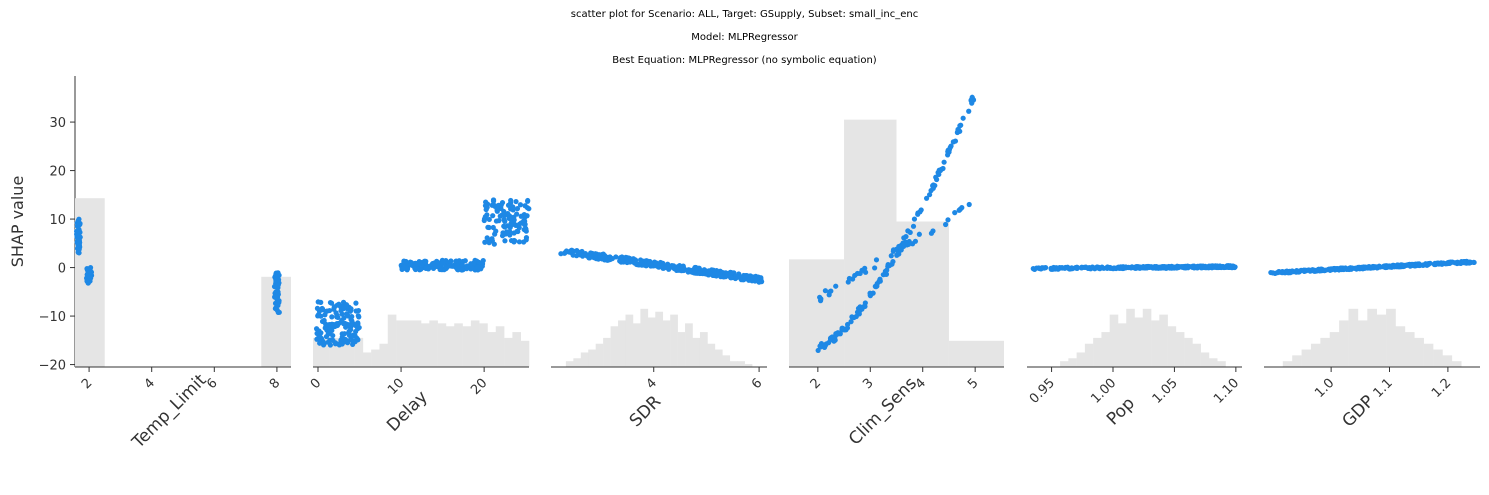  I want to click on model-subtitle: Model: MLPRegressor, so click(744, 37).